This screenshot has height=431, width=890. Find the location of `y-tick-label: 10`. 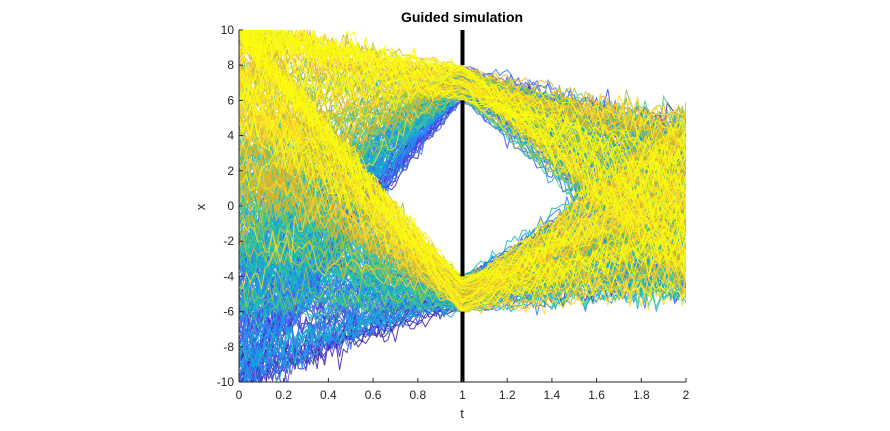

y-tick-label: 10 is located at coordinates (228, 30).